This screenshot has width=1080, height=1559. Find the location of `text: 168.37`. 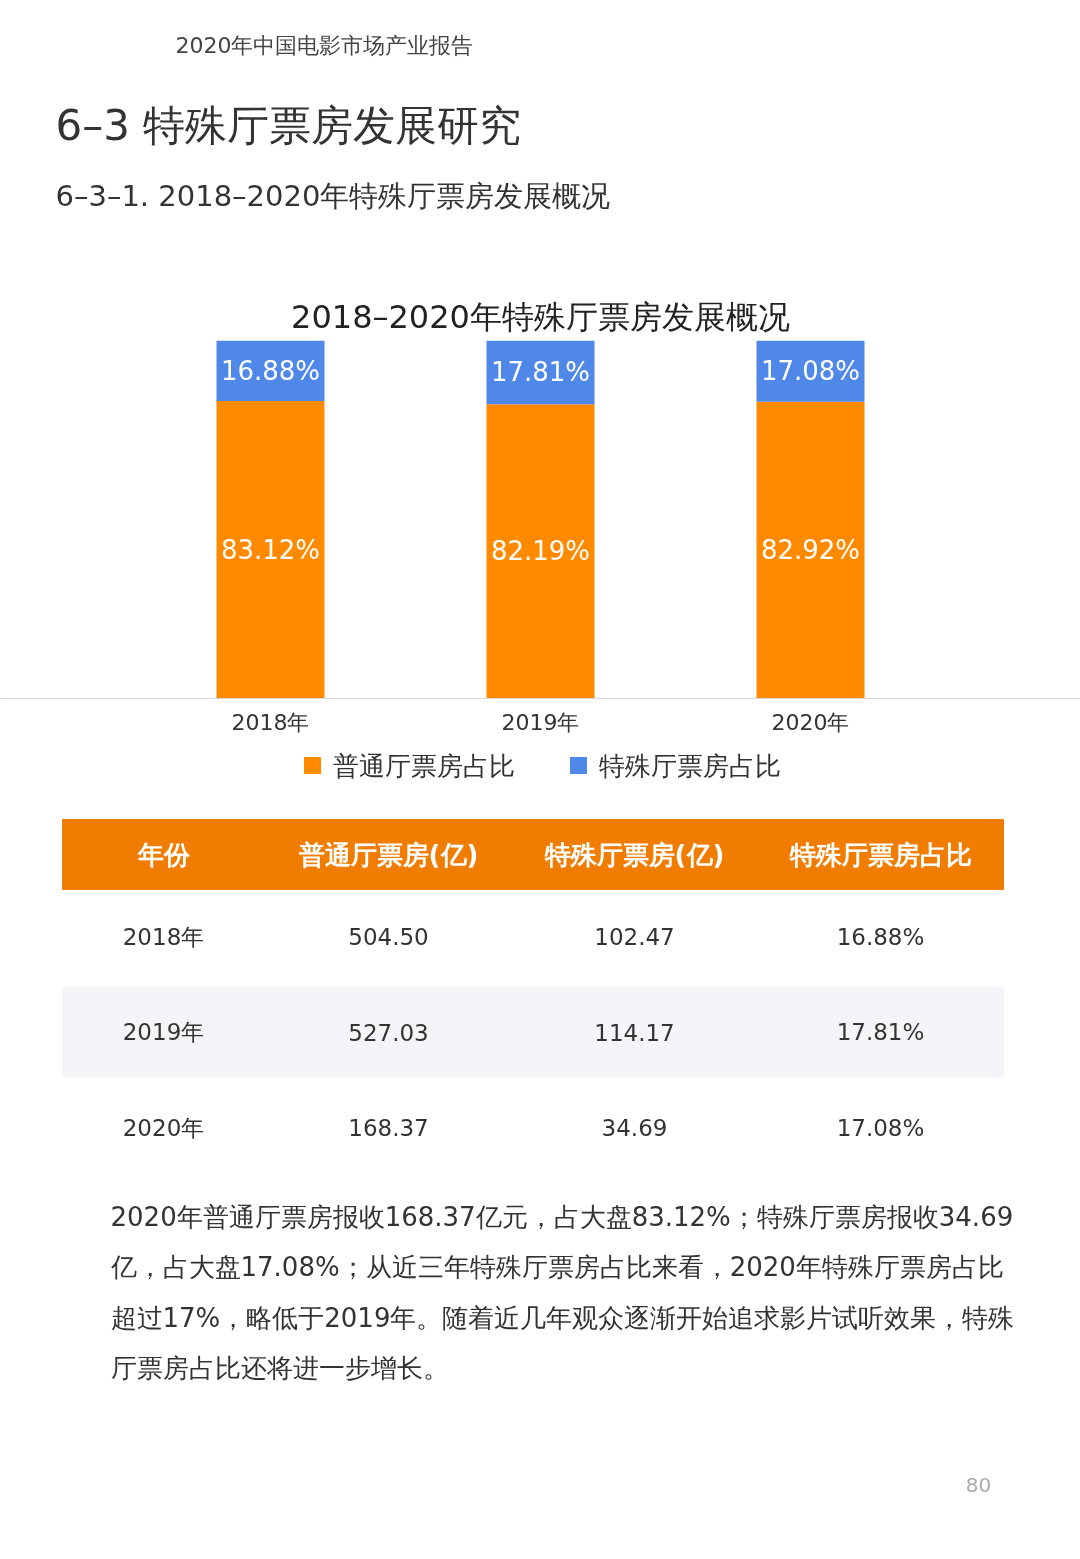

text: 168.37 is located at coordinates (388, 1128).